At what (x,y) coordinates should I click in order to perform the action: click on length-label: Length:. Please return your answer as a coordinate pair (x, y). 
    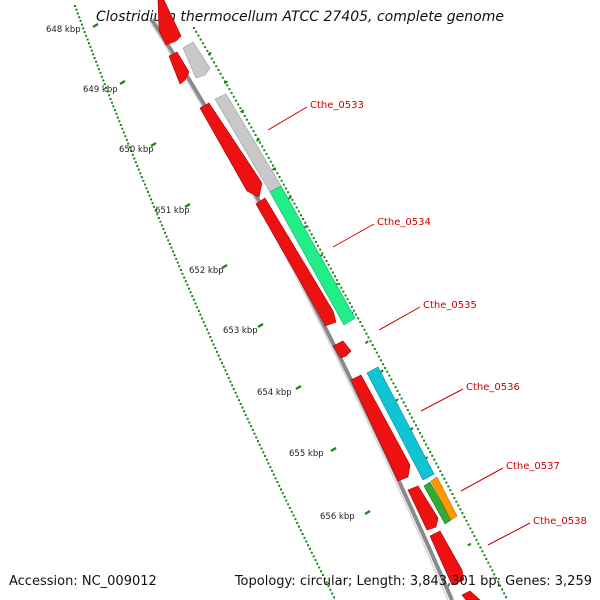
    Looking at the image, I should click on (381, 581).